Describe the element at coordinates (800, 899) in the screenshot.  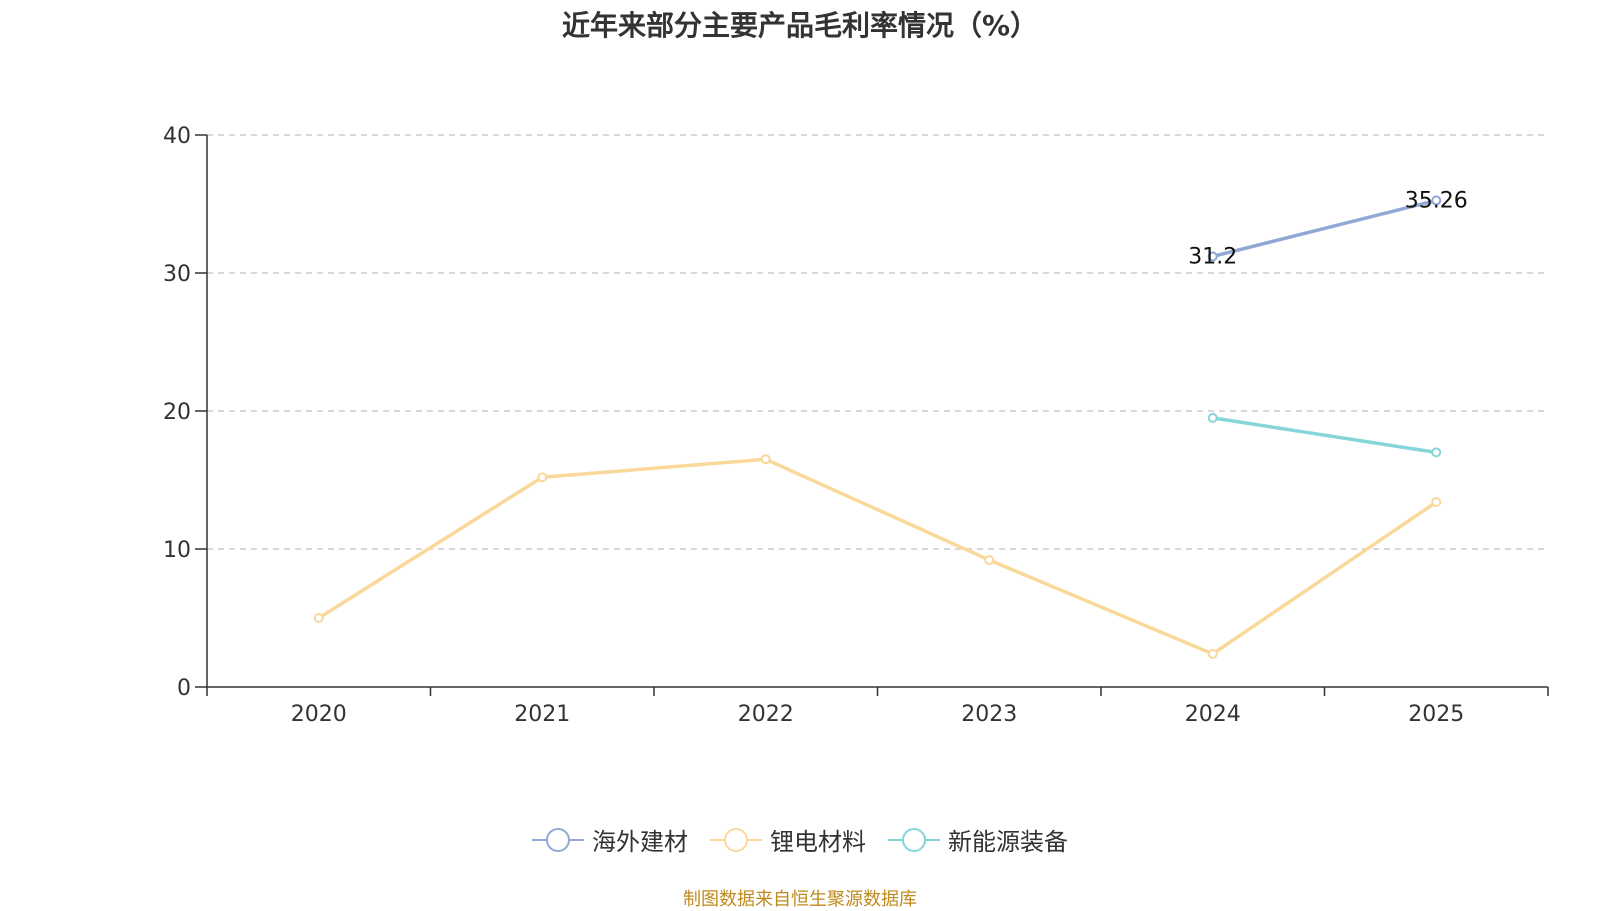
I see `source-note: 制图数据来自恒生聚源数据库` at that location.